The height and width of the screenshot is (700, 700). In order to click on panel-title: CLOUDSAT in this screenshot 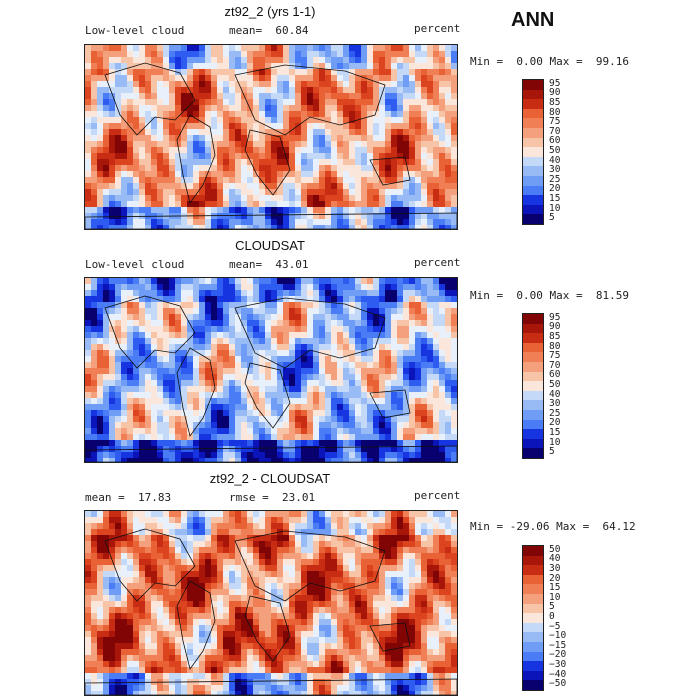, I will do `click(270, 245)`.